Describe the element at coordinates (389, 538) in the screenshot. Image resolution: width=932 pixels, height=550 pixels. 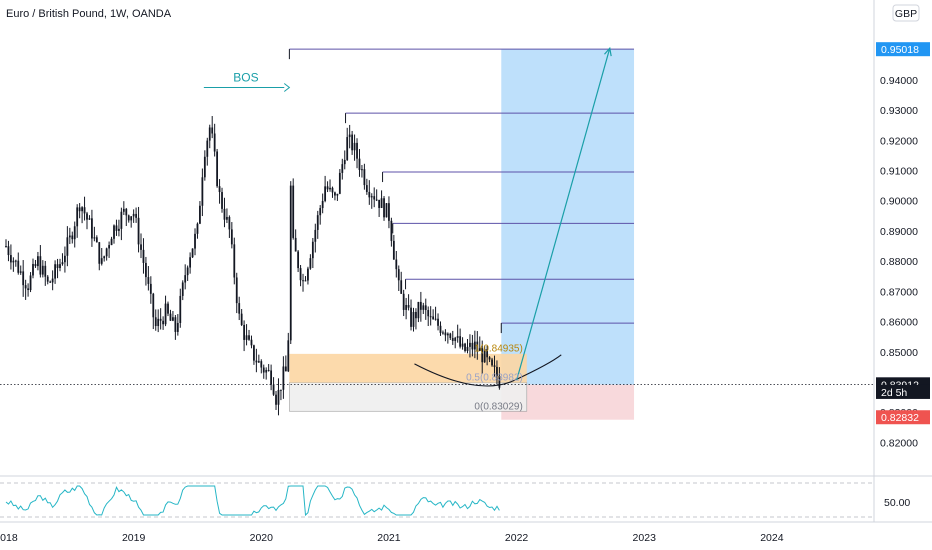
I see `time-axis-label: 2021` at that location.